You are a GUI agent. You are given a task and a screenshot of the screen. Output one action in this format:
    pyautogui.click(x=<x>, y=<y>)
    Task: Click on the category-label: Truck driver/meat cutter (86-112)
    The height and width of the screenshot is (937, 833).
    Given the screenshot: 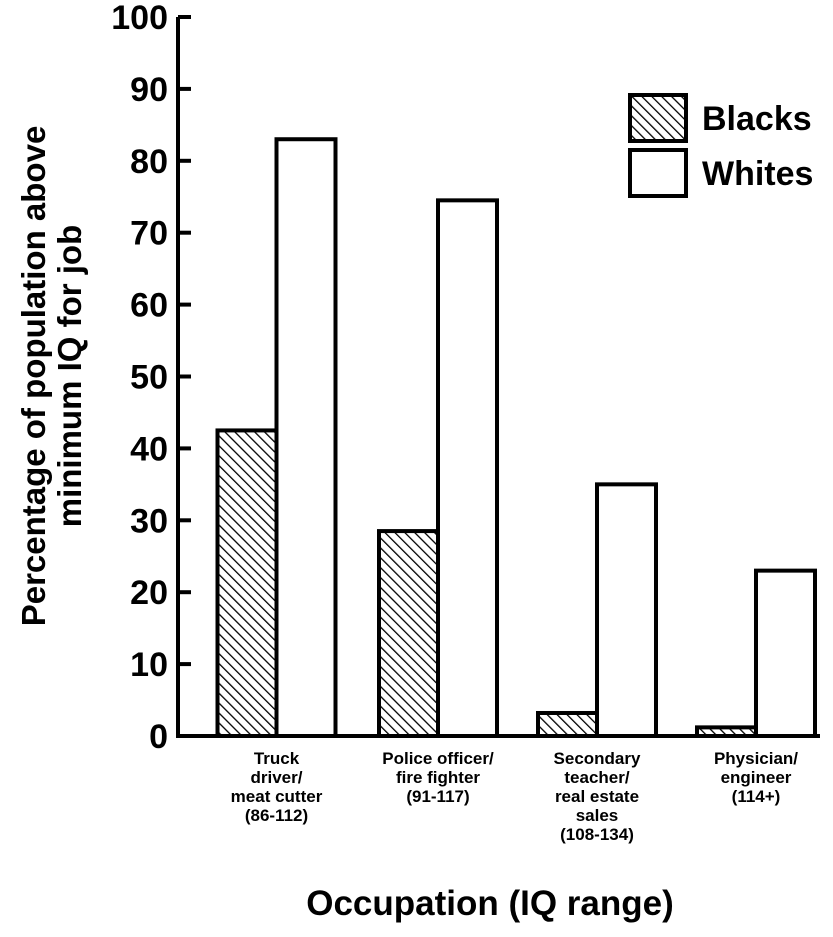 What is the action you would take?
    pyautogui.click(x=277, y=787)
    